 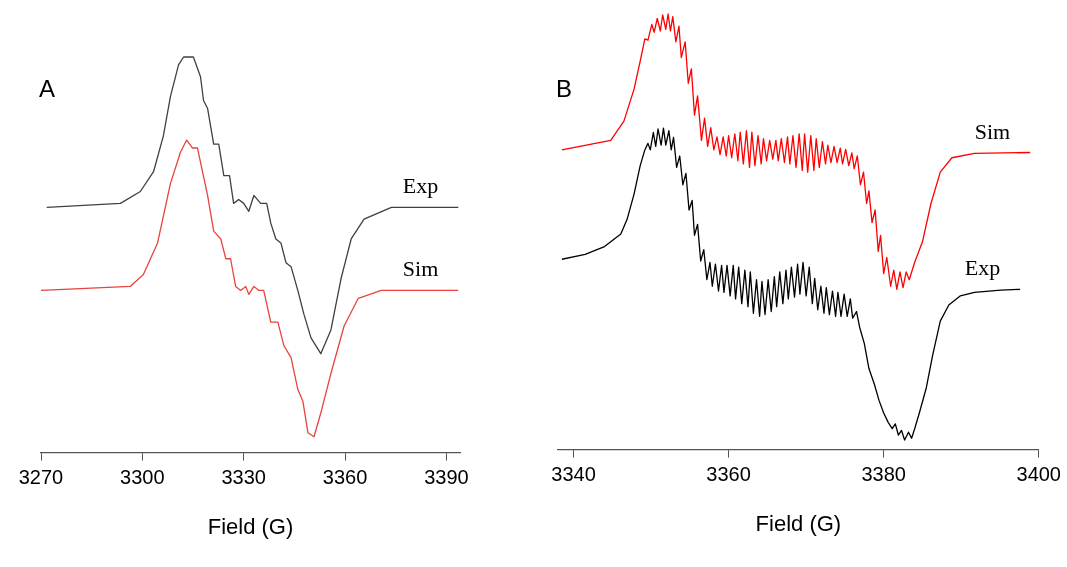 I want to click on text: B, so click(x=564, y=88).